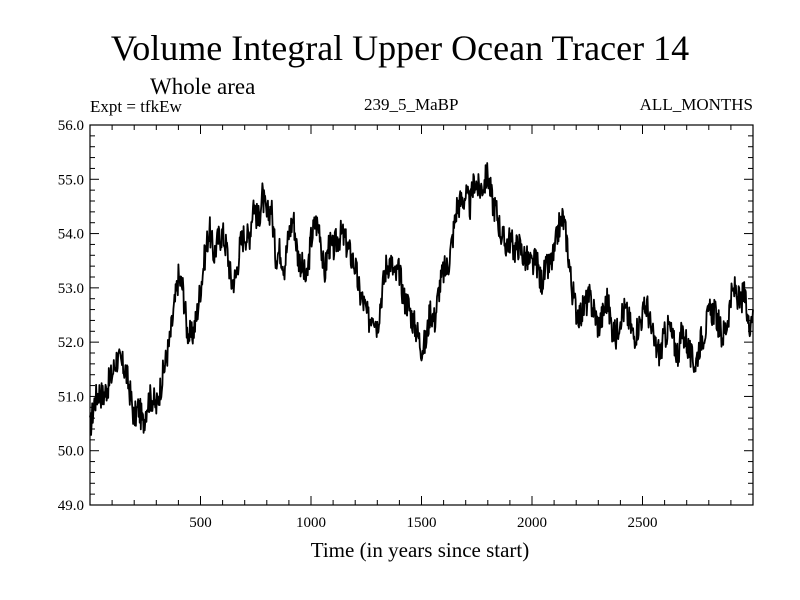 The height and width of the screenshot is (600, 800). Describe the element at coordinates (71, 180) in the screenshot. I see `y-tick-label: 55.0` at that location.